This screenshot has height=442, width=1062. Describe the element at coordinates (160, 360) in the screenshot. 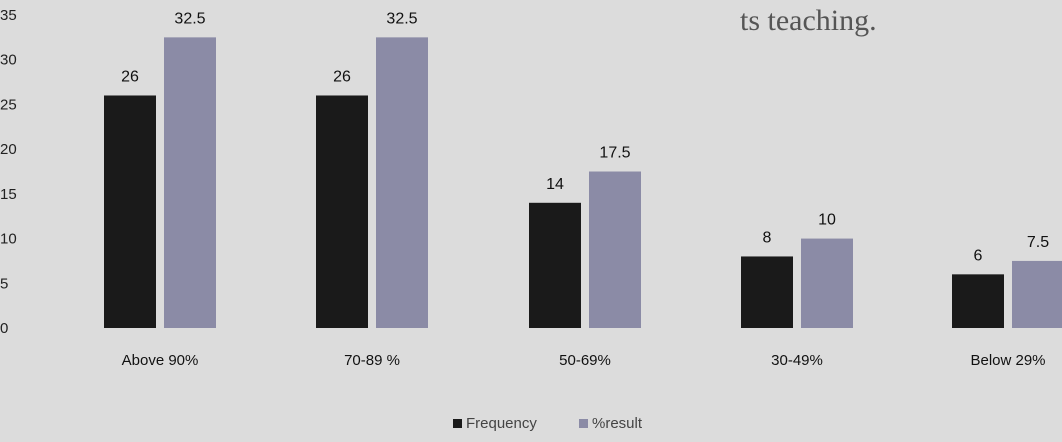

I see `category-label: Above 90%` at that location.